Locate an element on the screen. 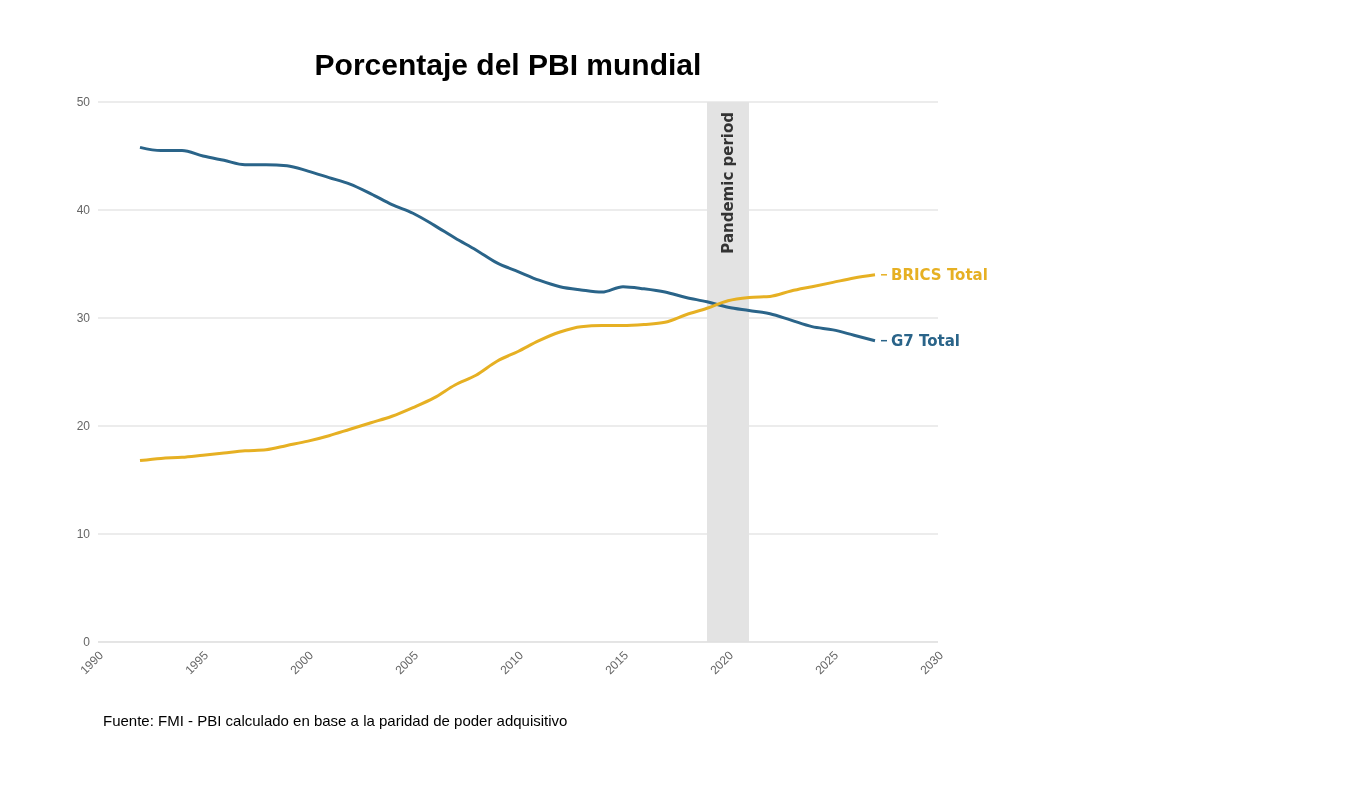  y-tick-label: 30 is located at coordinates (83, 318).